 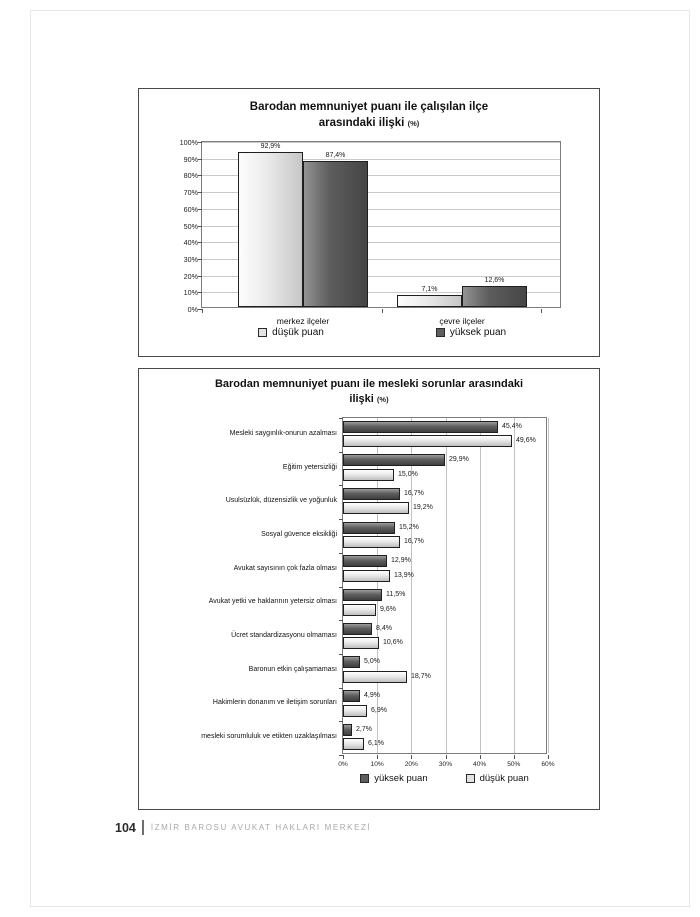 What do you see at coordinates (142, 827) in the screenshot?
I see `footer-divider` at bounding box center [142, 827].